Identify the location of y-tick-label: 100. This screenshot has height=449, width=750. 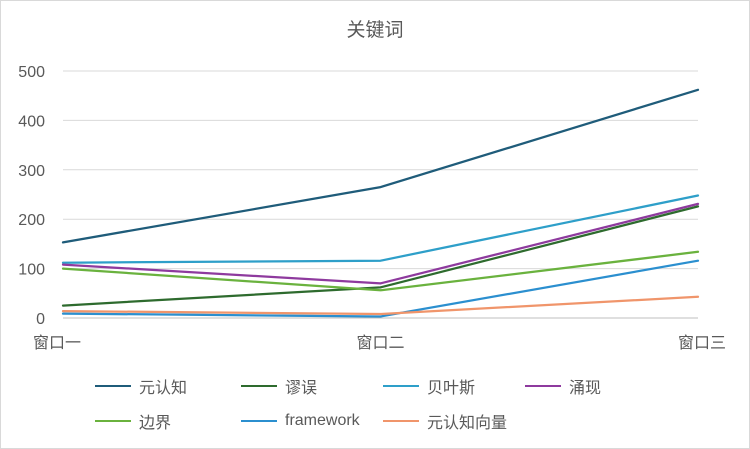
(31, 270).